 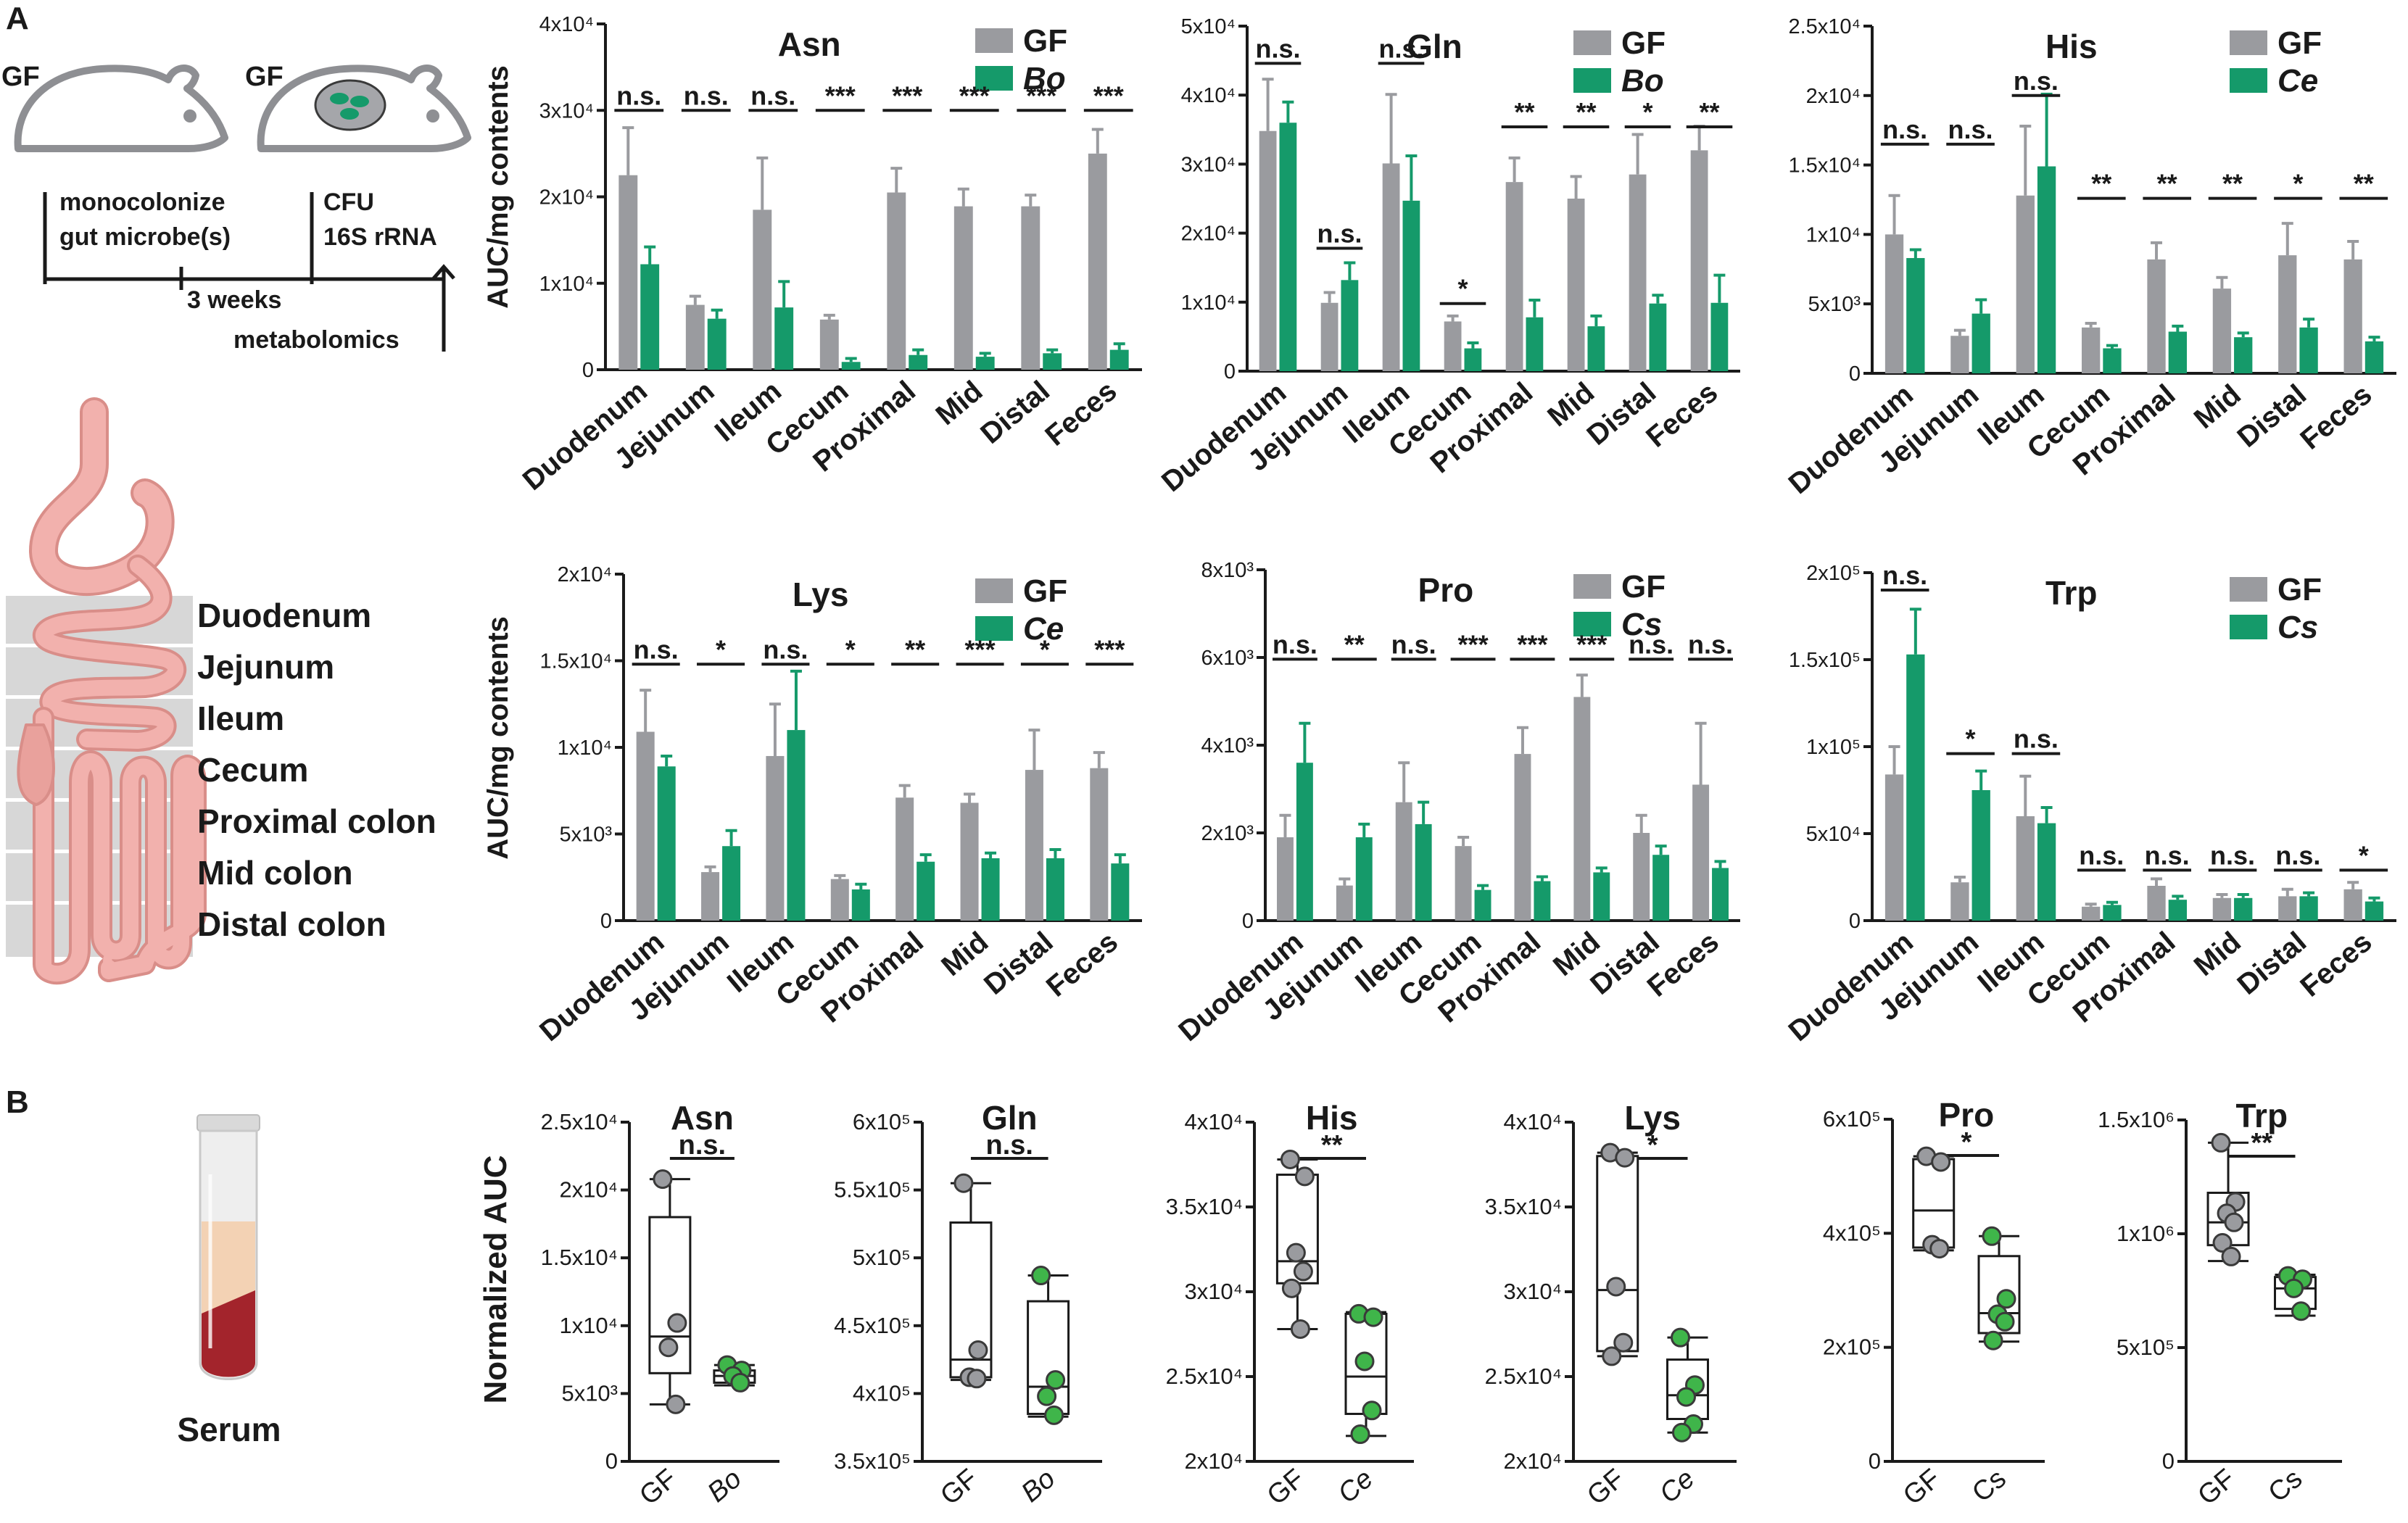 I want to click on x-tick-label-feces: Feces, so click(x=1682, y=415).